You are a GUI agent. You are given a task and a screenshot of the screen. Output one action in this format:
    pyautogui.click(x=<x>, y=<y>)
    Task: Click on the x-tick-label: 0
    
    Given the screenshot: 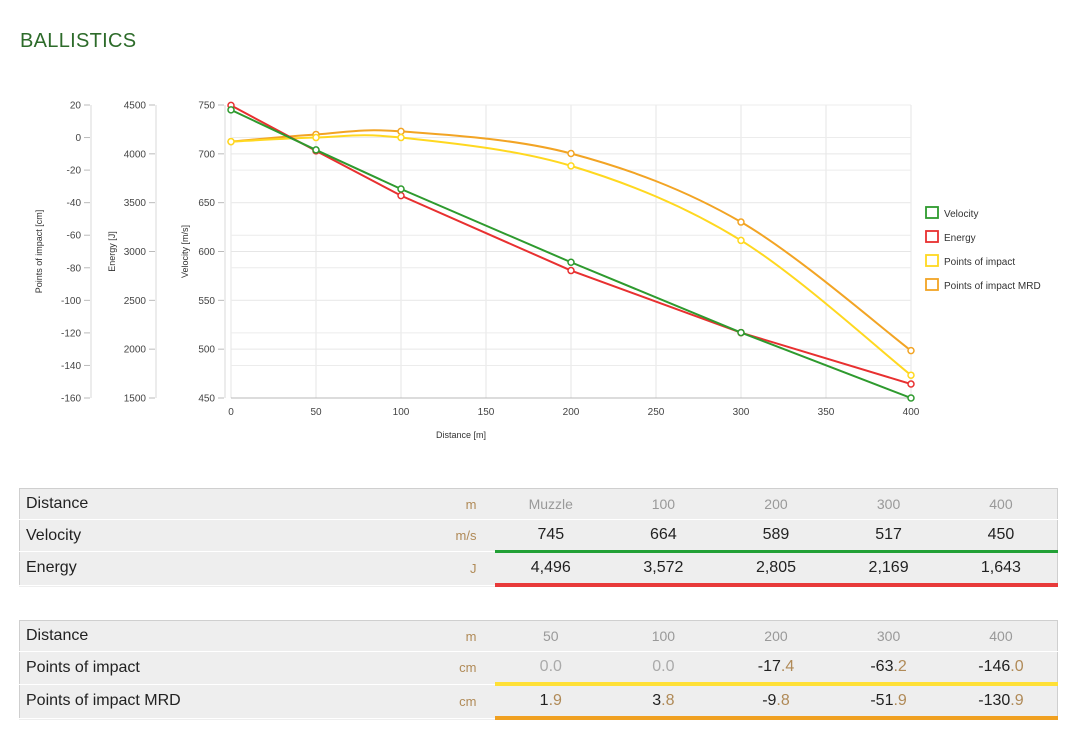 What is the action you would take?
    pyautogui.click(x=231, y=412)
    